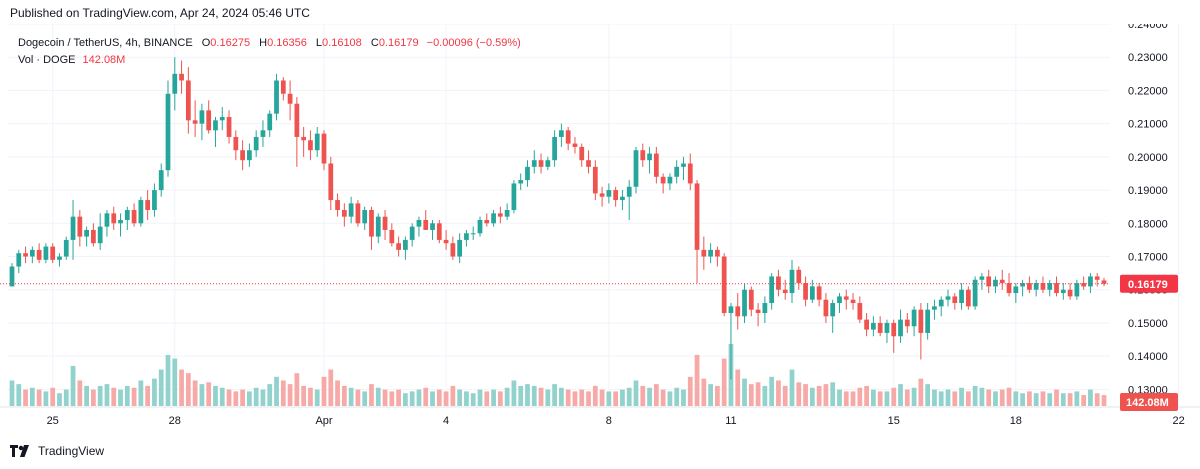 Image resolution: width=1200 pixels, height=469 pixels. I want to click on legend-volume-label: Vol · DOGE, so click(47, 60).